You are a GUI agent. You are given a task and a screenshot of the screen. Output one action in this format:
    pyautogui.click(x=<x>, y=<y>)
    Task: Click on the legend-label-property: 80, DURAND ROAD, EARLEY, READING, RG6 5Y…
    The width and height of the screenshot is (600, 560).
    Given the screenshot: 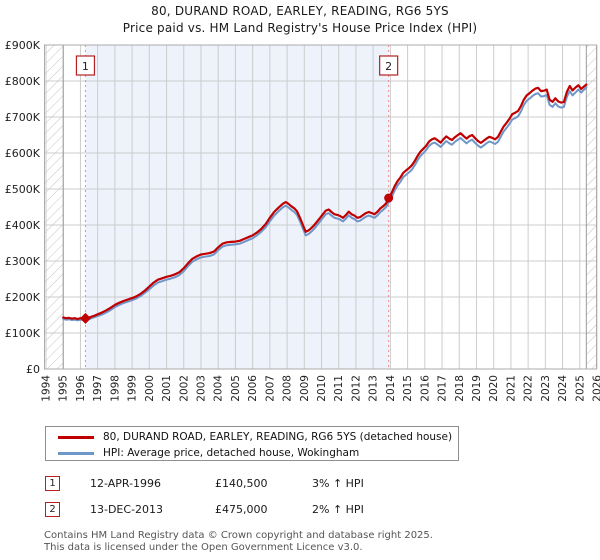 What is the action you would take?
    pyautogui.click(x=278, y=437)
    